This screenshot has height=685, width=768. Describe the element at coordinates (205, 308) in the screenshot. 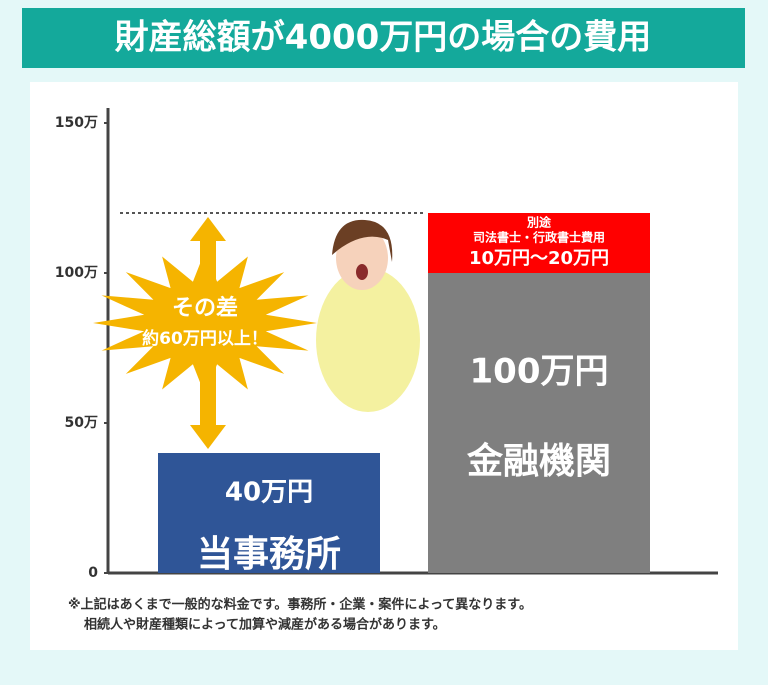

I see `annotation: その差` at that location.